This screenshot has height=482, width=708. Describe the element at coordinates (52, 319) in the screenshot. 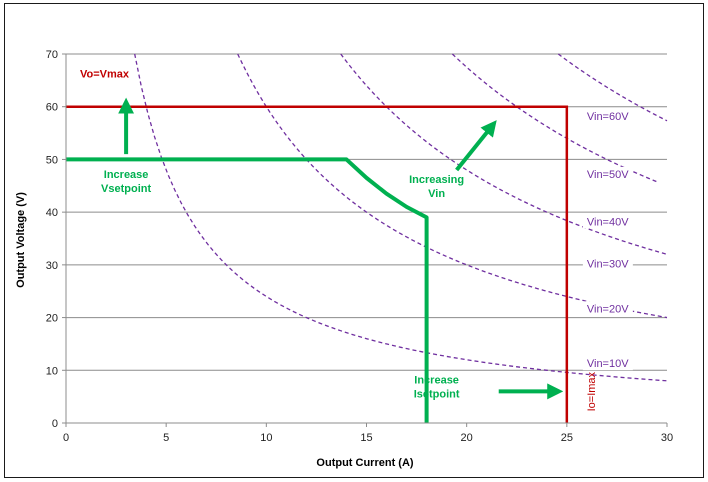

I see `y-tick-label-20: 20` at that location.